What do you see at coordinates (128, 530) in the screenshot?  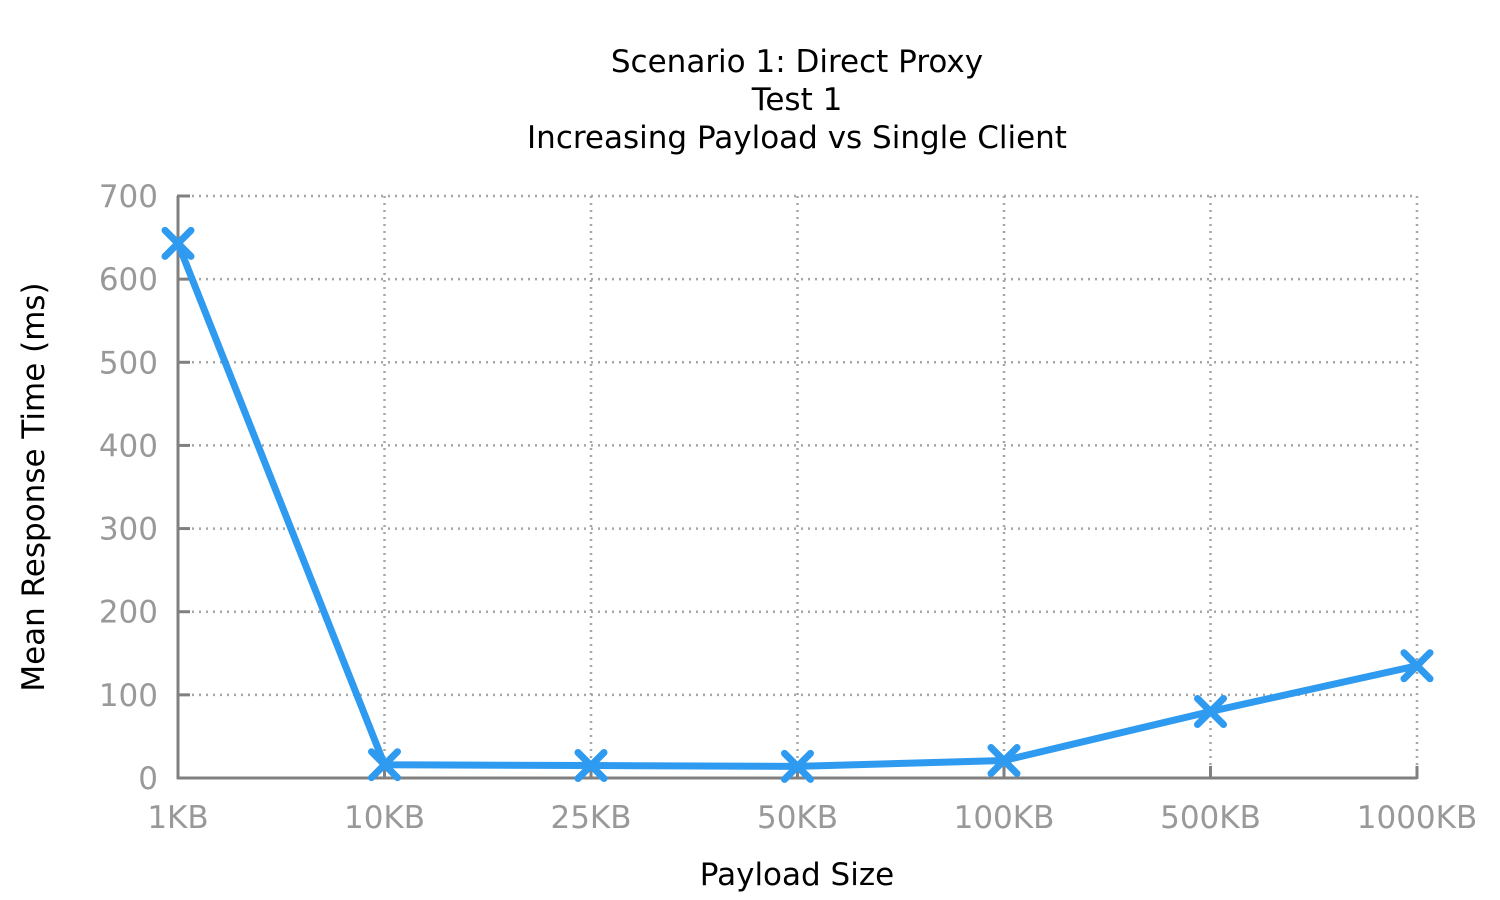 I see `y-tick-label: 300` at bounding box center [128, 530].